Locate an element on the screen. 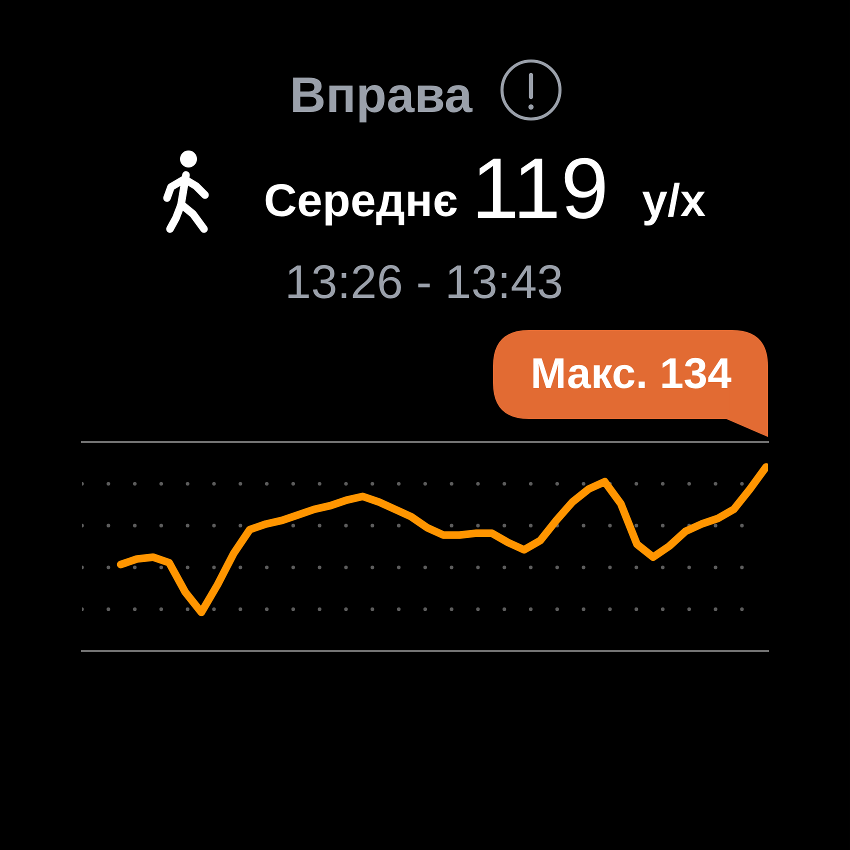 This screenshot has height=850, width=850. text: Макс. 134 is located at coordinates (632, 373).